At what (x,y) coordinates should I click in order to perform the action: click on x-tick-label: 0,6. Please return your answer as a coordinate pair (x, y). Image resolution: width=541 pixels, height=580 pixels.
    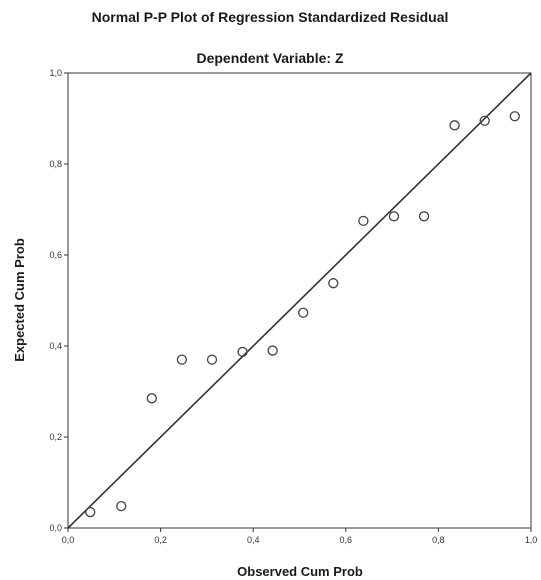
    Looking at the image, I should click on (346, 540).